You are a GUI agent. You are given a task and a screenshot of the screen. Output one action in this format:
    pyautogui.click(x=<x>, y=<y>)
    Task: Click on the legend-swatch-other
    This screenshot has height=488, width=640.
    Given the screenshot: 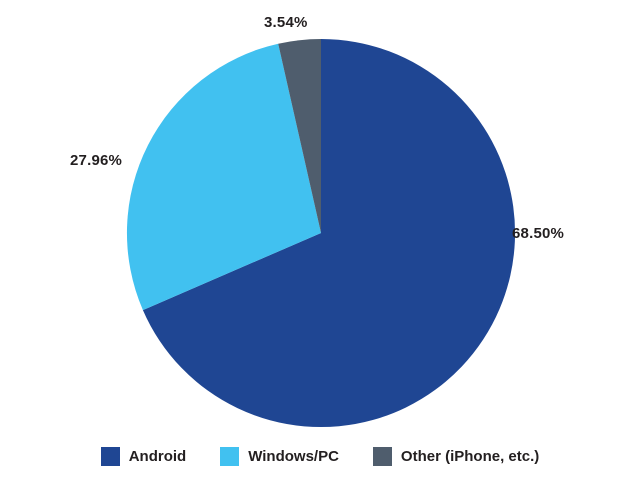 What is the action you would take?
    pyautogui.click(x=382, y=456)
    